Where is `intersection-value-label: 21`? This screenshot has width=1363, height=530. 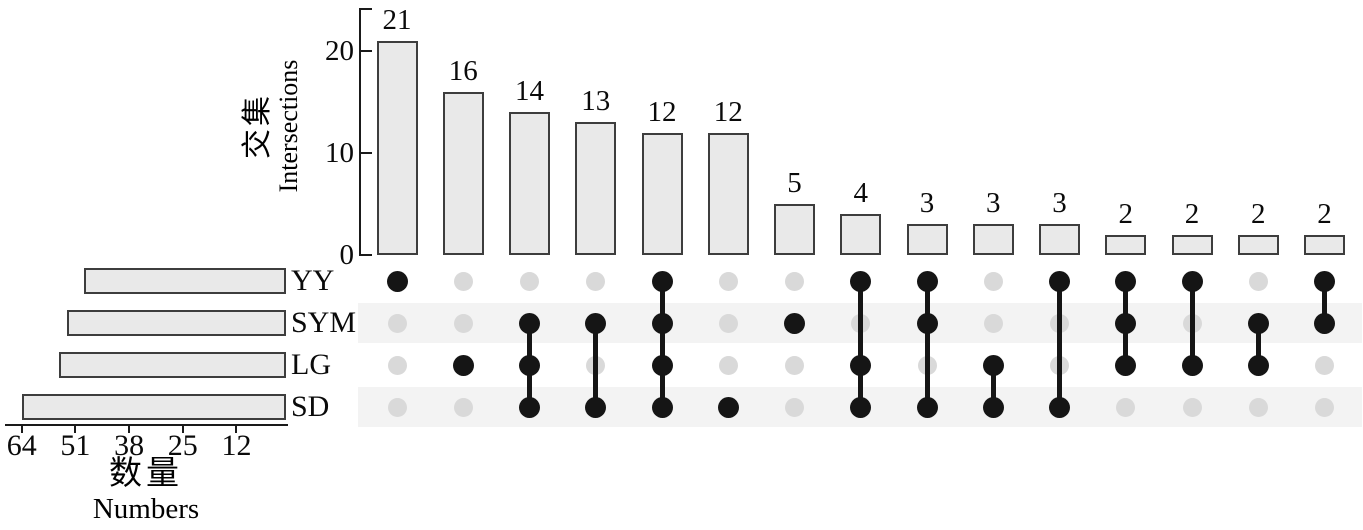
intersection-value-label: 21 is located at coordinates (397, 19).